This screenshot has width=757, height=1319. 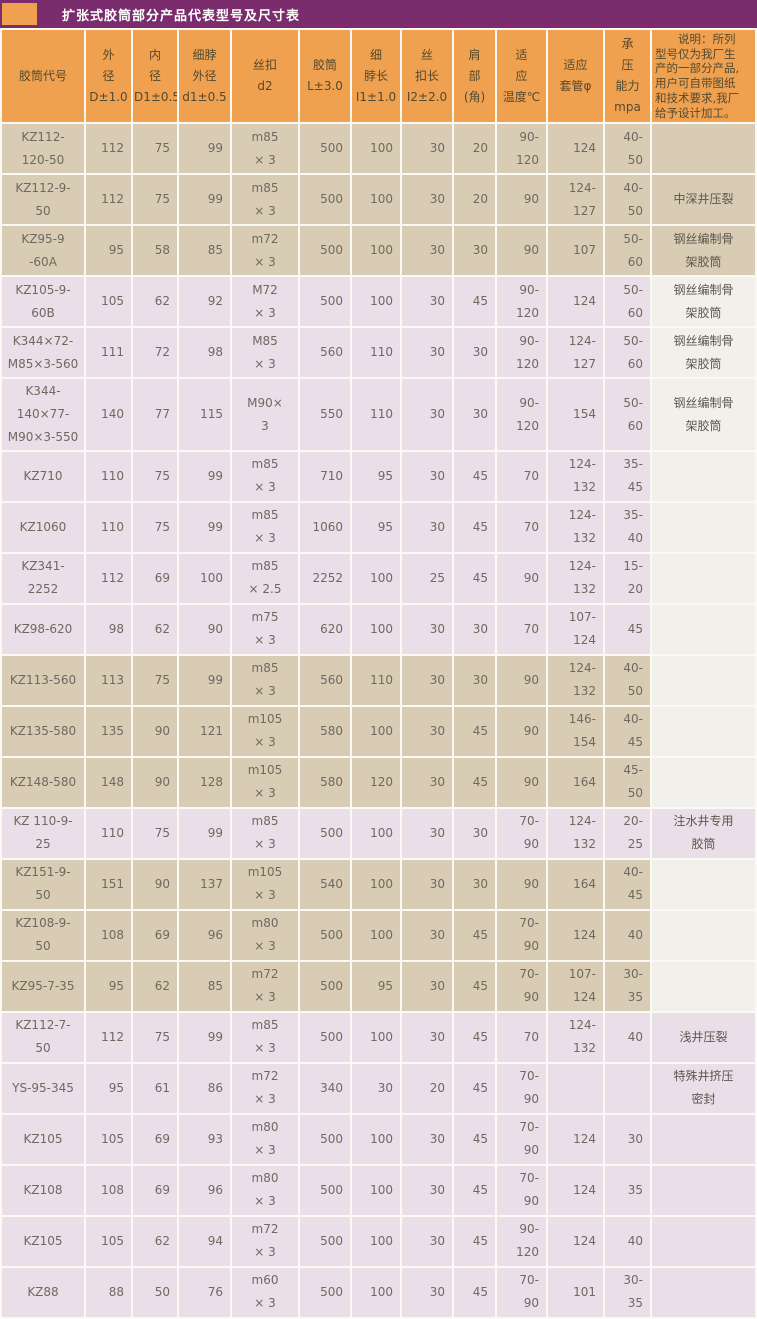 I want to click on cell-length: 620, so click(x=325, y=629).